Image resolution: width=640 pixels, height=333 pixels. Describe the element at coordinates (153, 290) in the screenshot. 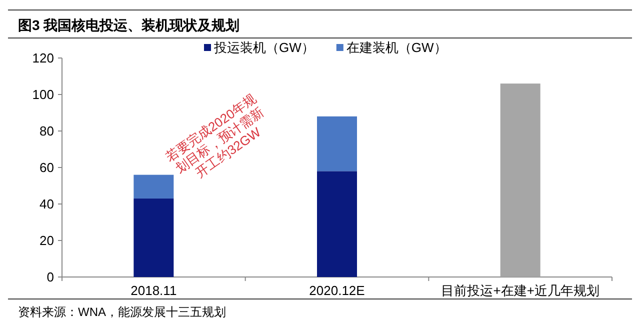

I see `x-tick-label: 2018.11` at that location.